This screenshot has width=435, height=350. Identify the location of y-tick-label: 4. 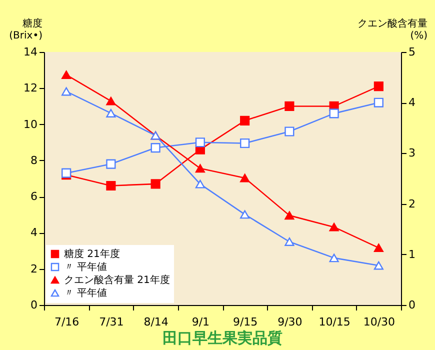
(34, 233).